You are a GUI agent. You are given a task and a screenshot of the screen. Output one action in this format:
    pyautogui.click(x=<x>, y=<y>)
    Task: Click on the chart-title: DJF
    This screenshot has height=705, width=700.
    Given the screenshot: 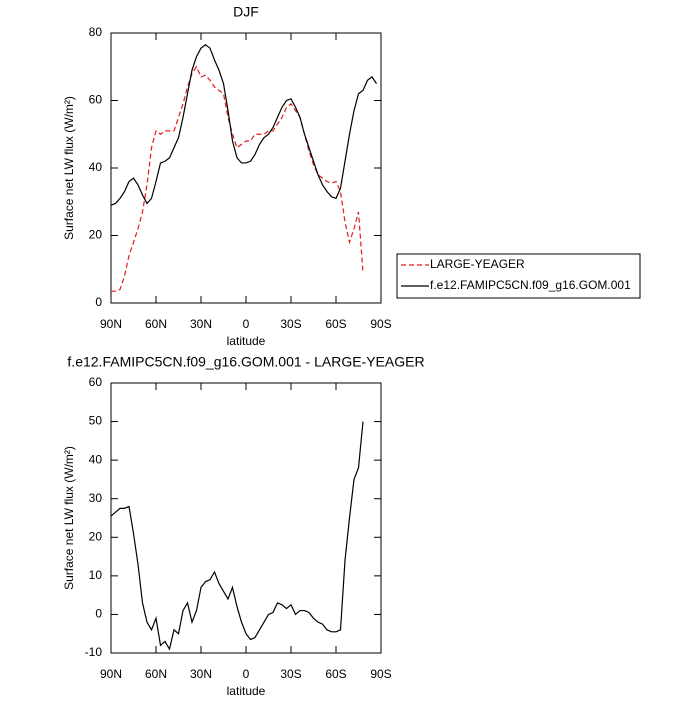 What is the action you would take?
    pyautogui.click(x=246, y=12)
    